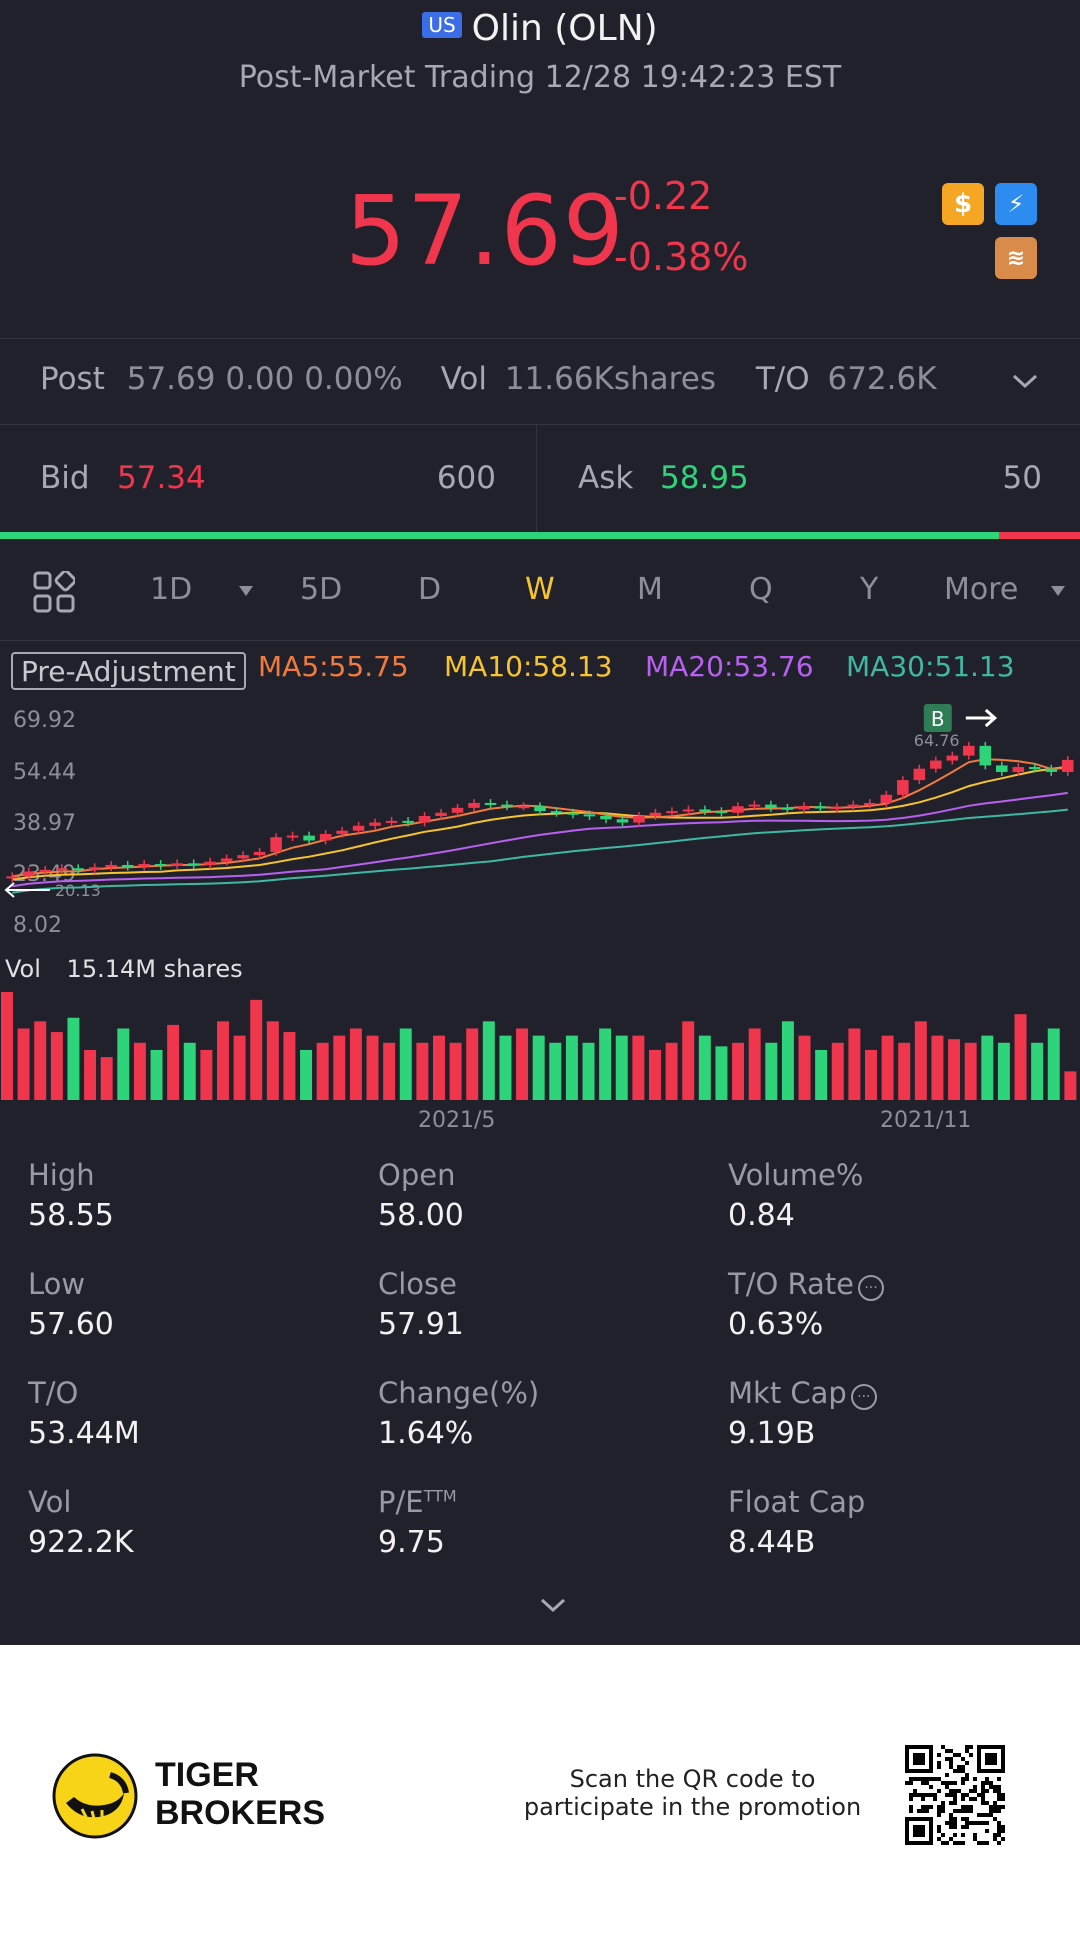 Image resolution: width=1080 pixels, height=1946 pixels. I want to click on volume-chart, so click(539, 1046).